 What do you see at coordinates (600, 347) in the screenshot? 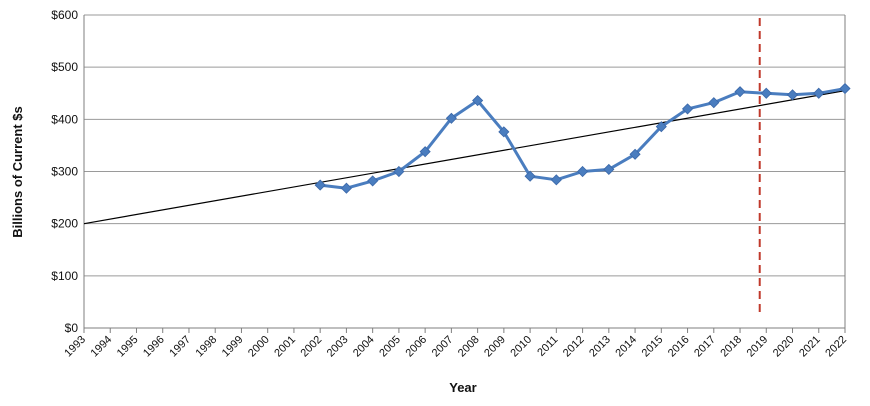
I see `x-tick-label: 2013` at bounding box center [600, 347].